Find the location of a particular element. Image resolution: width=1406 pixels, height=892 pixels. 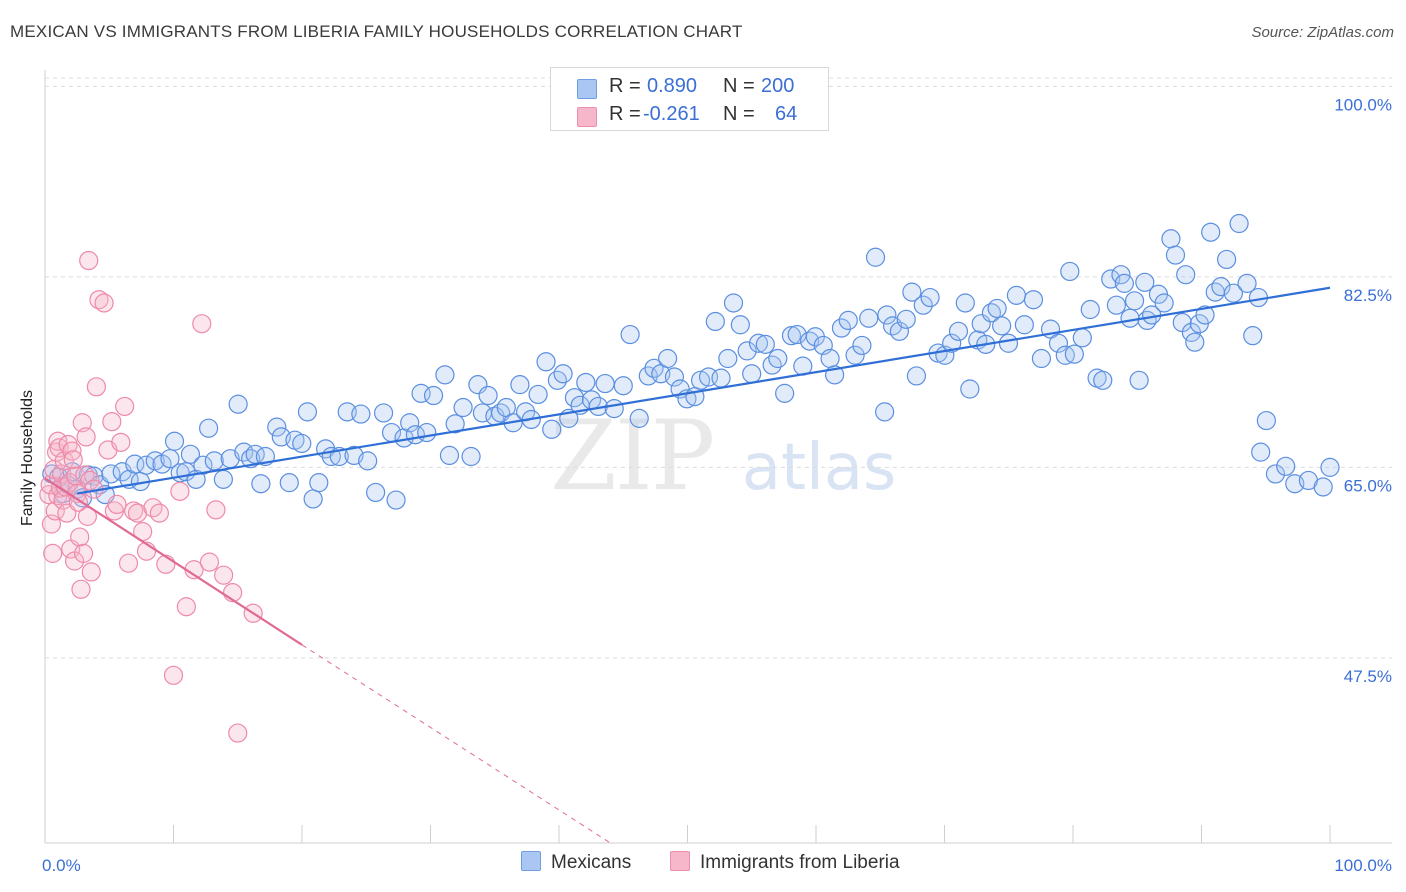

legend-r-label: R = is located at coordinates (625, 114).